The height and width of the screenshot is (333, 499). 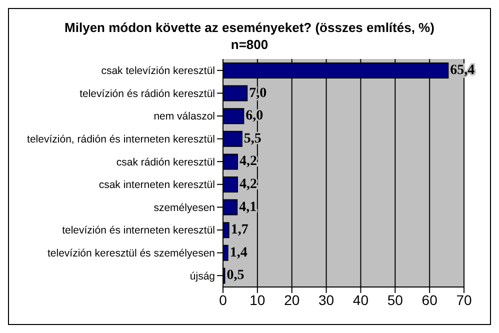 What do you see at coordinates (156, 185) in the screenshot?
I see `y-tick-label: csak interneten keresztül` at bounding box center [156, 185].